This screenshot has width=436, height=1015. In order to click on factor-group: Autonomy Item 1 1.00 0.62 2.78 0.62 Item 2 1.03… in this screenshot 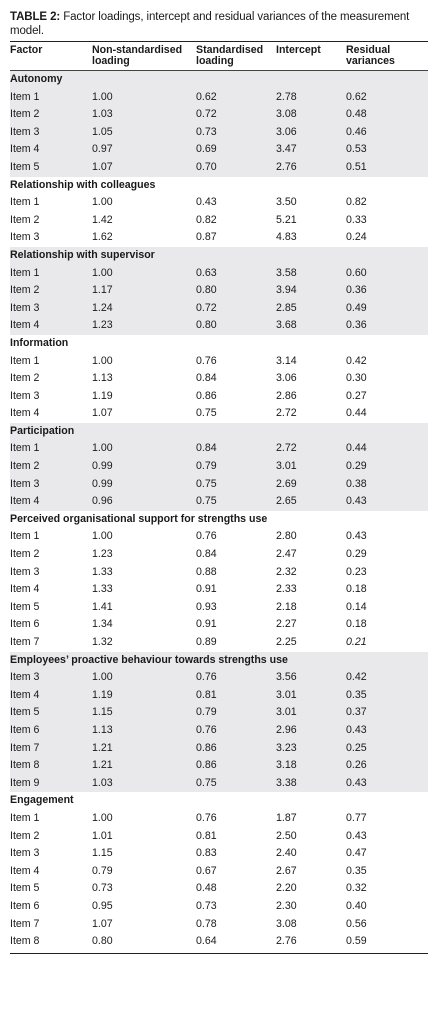, I will do `click(219, 124)`.